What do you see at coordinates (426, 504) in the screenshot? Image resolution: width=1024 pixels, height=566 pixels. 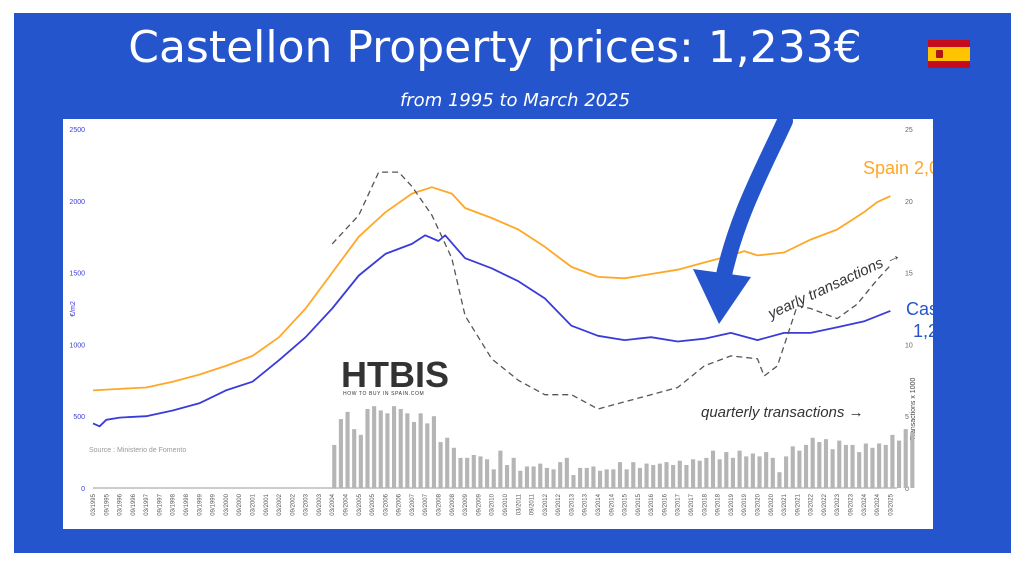 I see `x-tick-label: 09/2007` at bounding box center [426, 504].